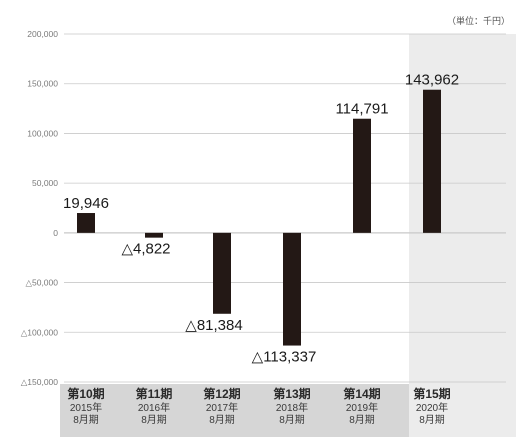 The image size is (516, 437). I want to click on y-tick-label: 0, so click(55, 233).